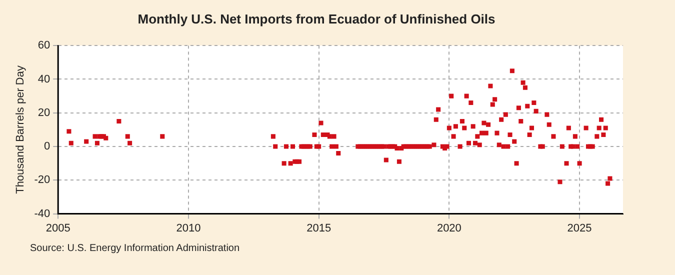 Image resolution: width=675 pixels, height=275 pixels. Describe the element at coordinates (135, 248) in the screenshot. I see `source-note: Source: U.S. Energy Information Administration` at that location.